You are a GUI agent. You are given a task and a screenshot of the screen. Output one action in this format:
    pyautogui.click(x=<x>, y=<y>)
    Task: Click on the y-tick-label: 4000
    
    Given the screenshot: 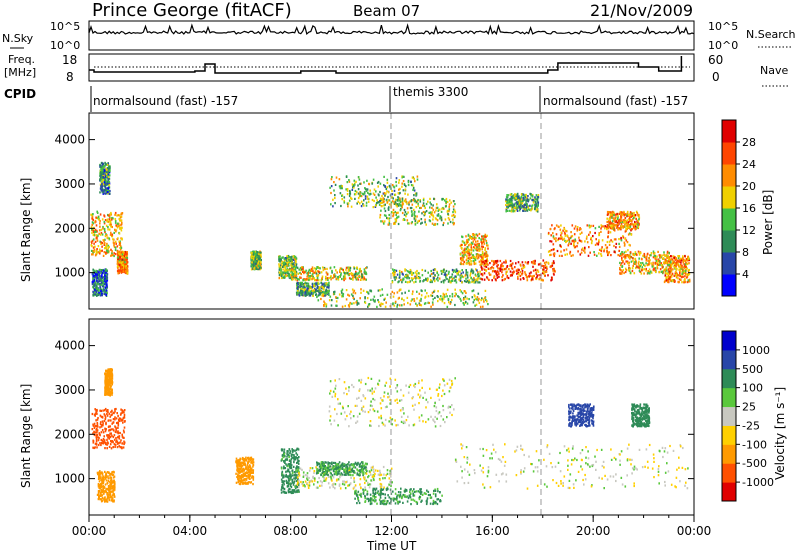 What is the action you would take?
    pyautogui.click(x=69, y=140)
    